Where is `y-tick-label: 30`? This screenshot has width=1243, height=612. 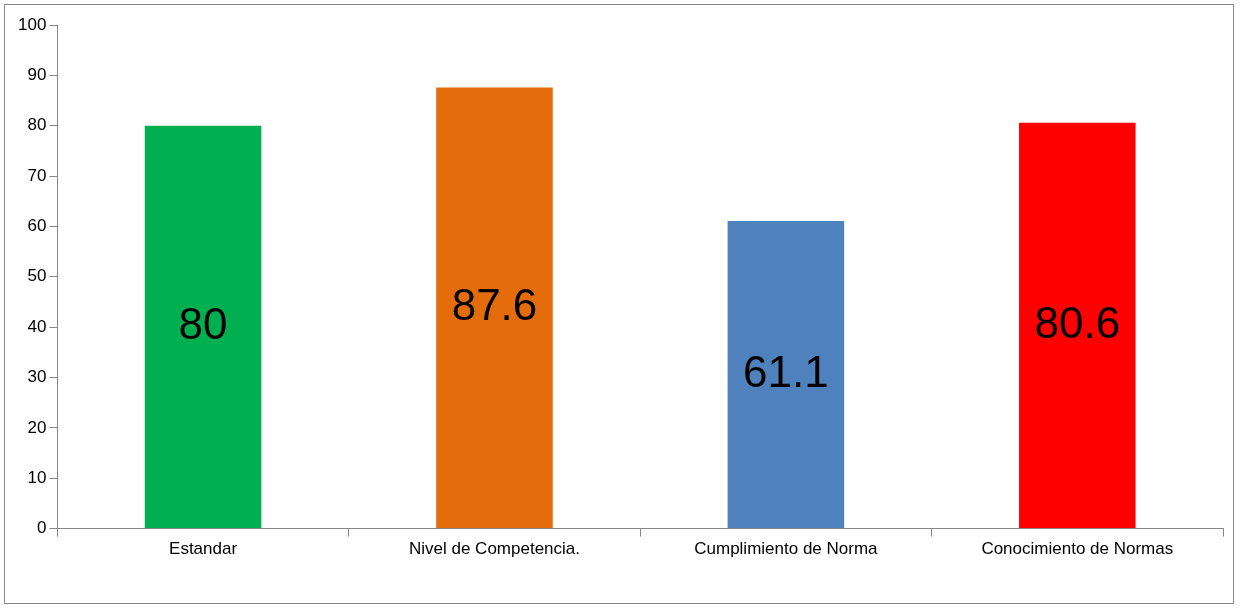
y-tick-label: 30 is located at coordinates (37, 377).